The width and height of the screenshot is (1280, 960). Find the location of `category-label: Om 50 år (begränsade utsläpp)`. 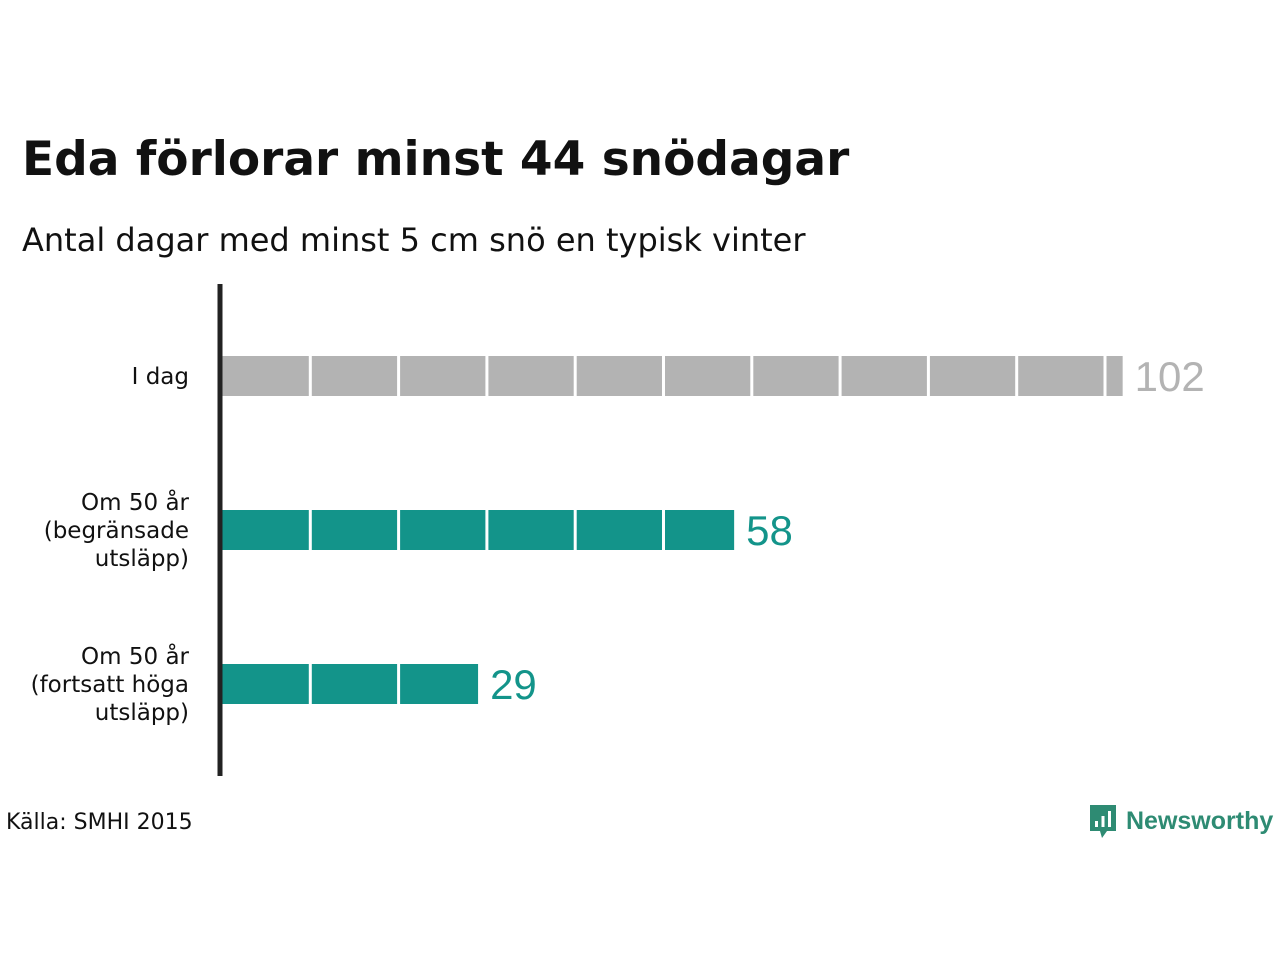

category-label: Om 50 år (begränsade utsläpp) is located at coordinates (117, 530).